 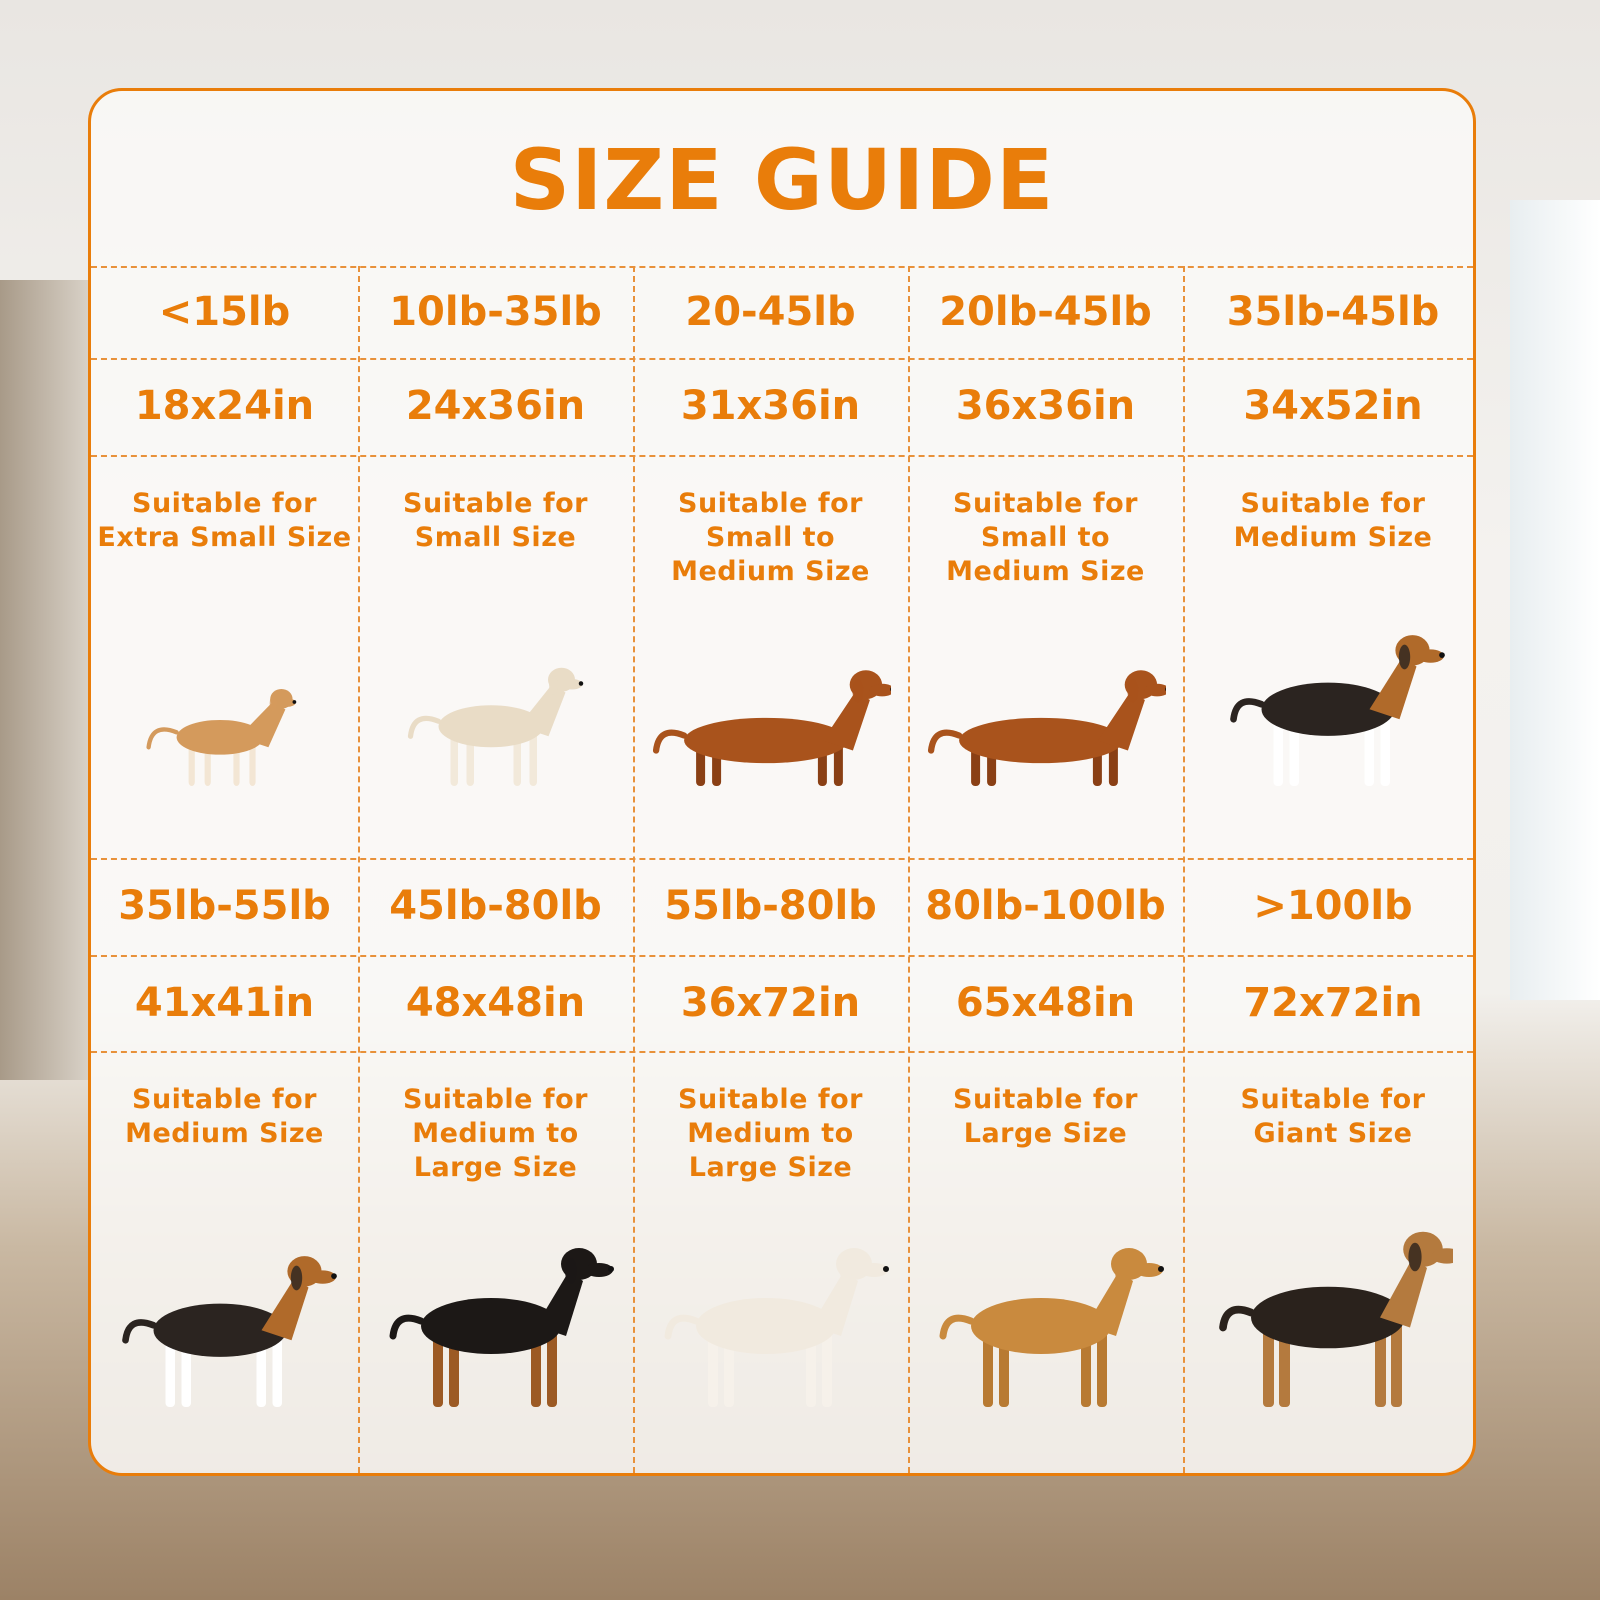 I want to click on weight-range: >100lb, so click(x=1333, y=906).